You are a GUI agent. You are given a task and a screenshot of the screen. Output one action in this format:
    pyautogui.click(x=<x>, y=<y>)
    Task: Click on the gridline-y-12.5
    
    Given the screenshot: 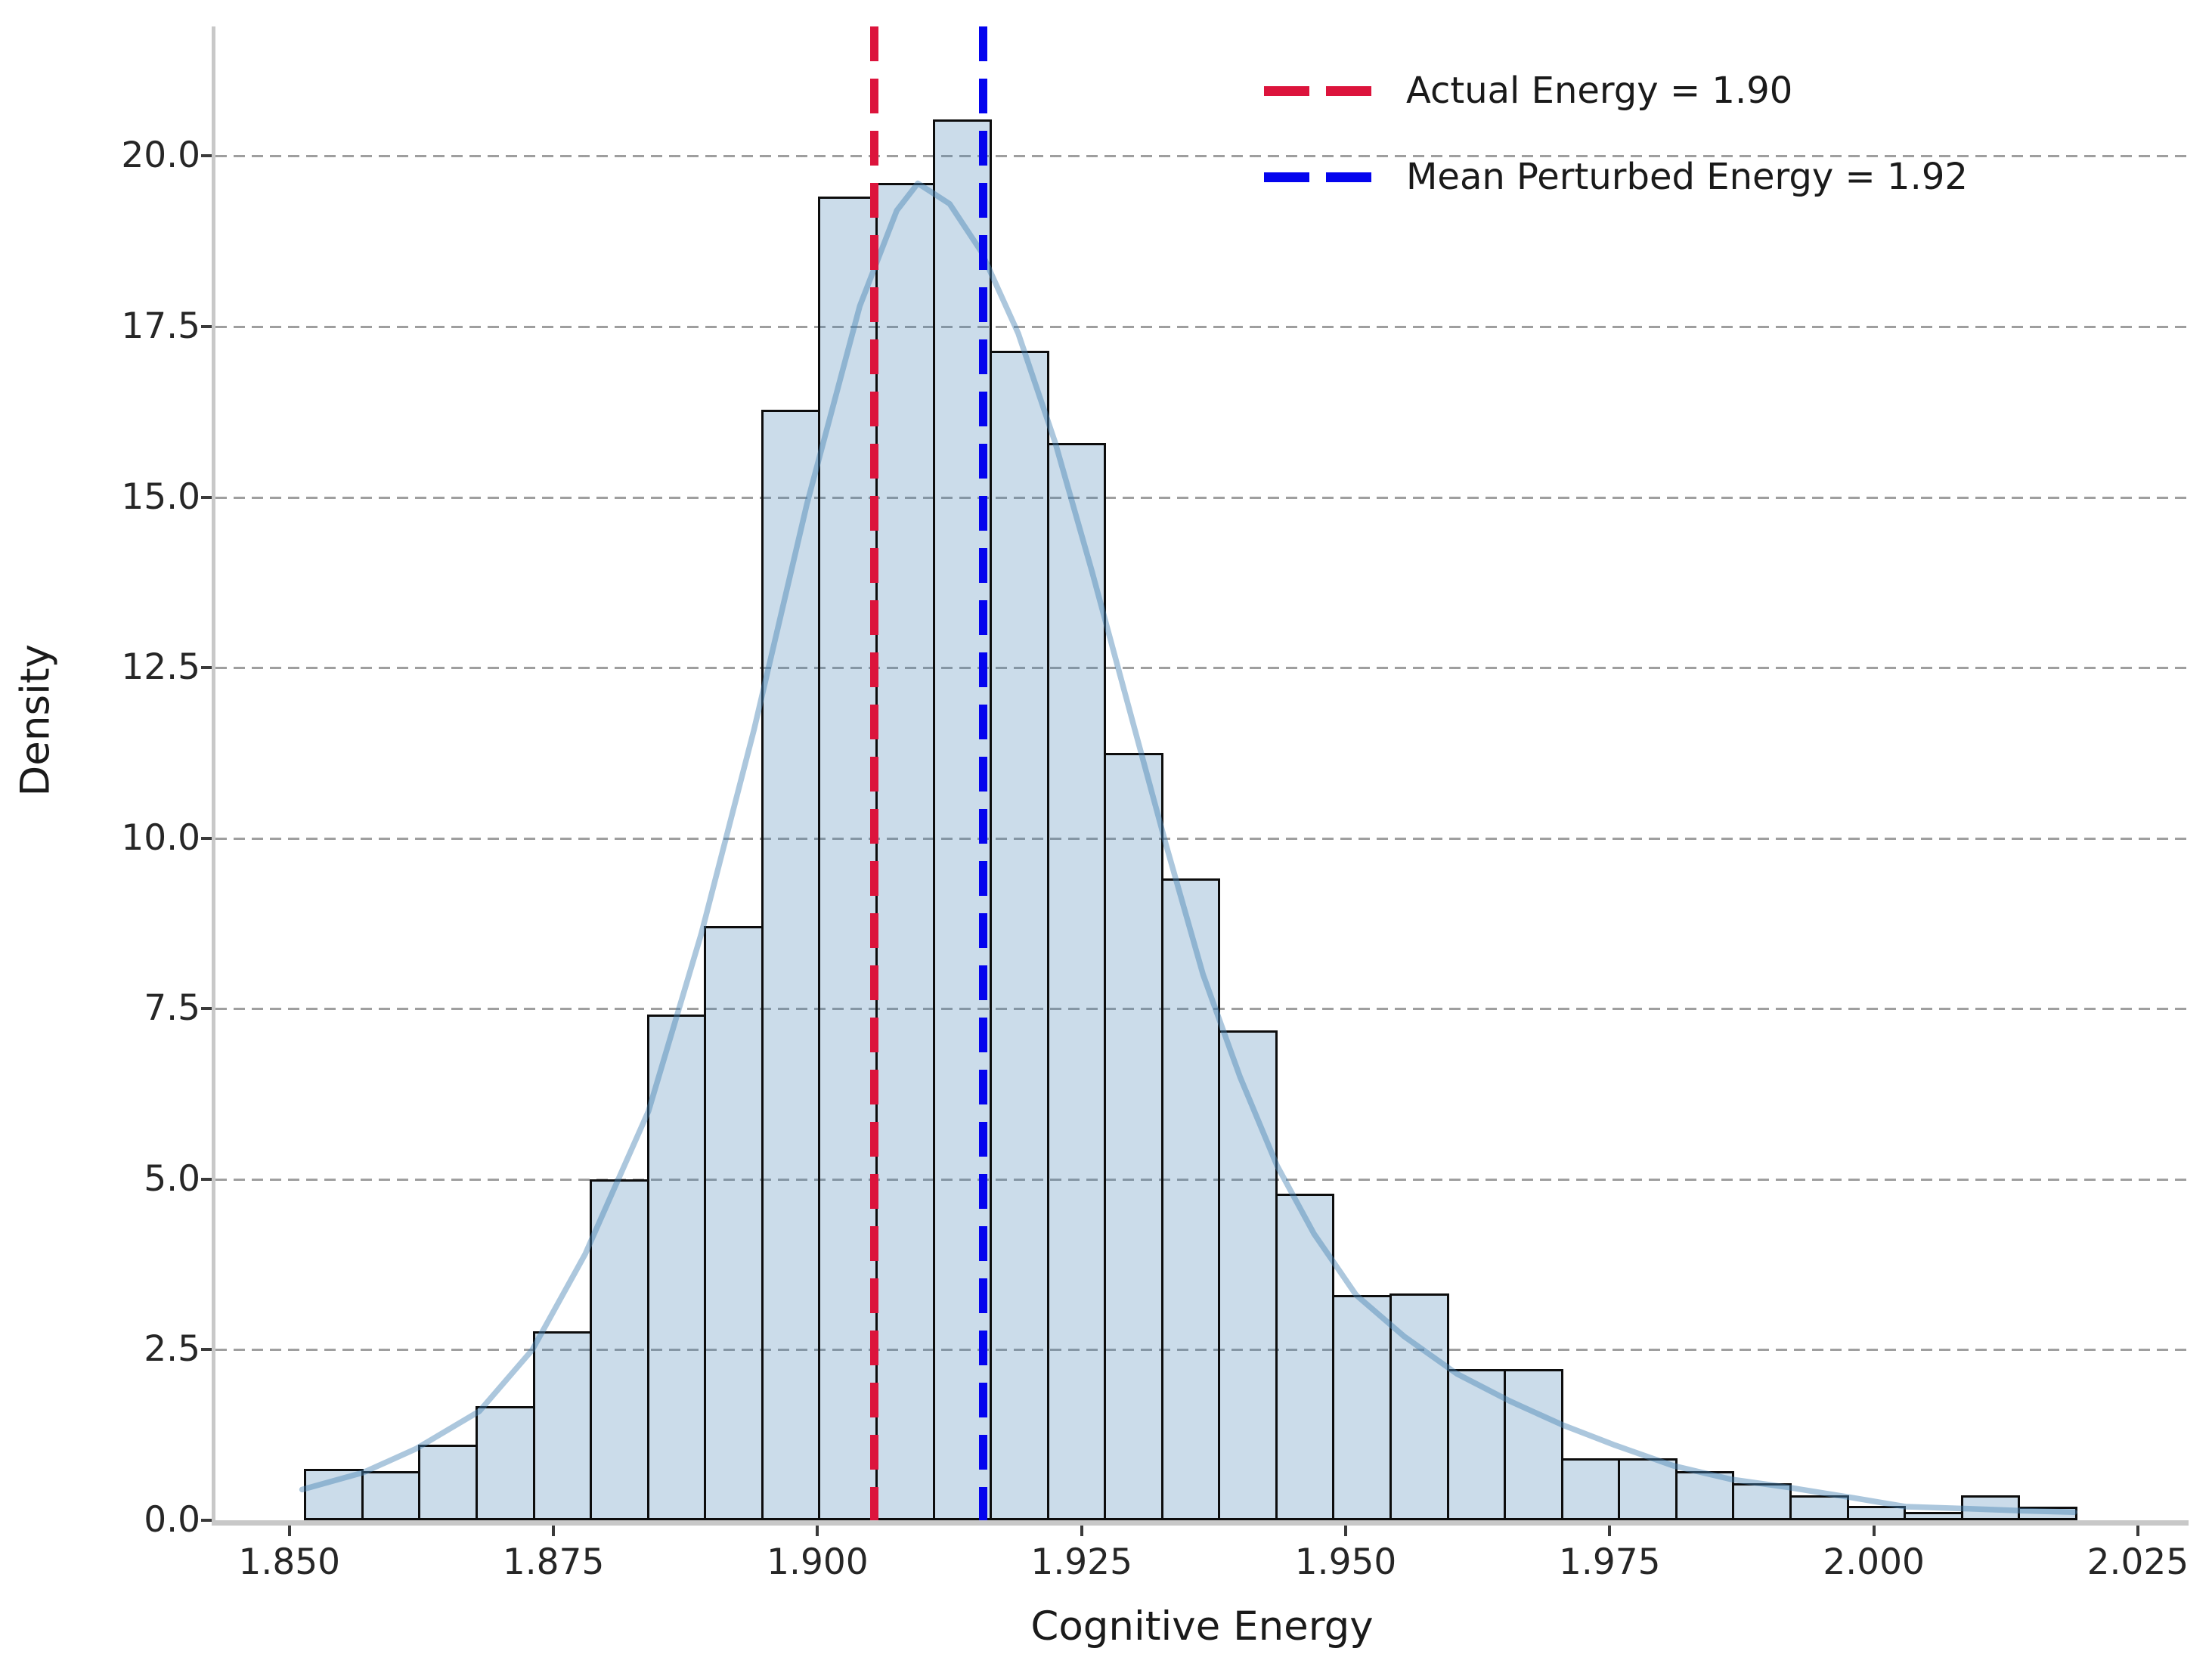 What is the action you would take?
    pyautogui.click(x=1202, y=668)
    